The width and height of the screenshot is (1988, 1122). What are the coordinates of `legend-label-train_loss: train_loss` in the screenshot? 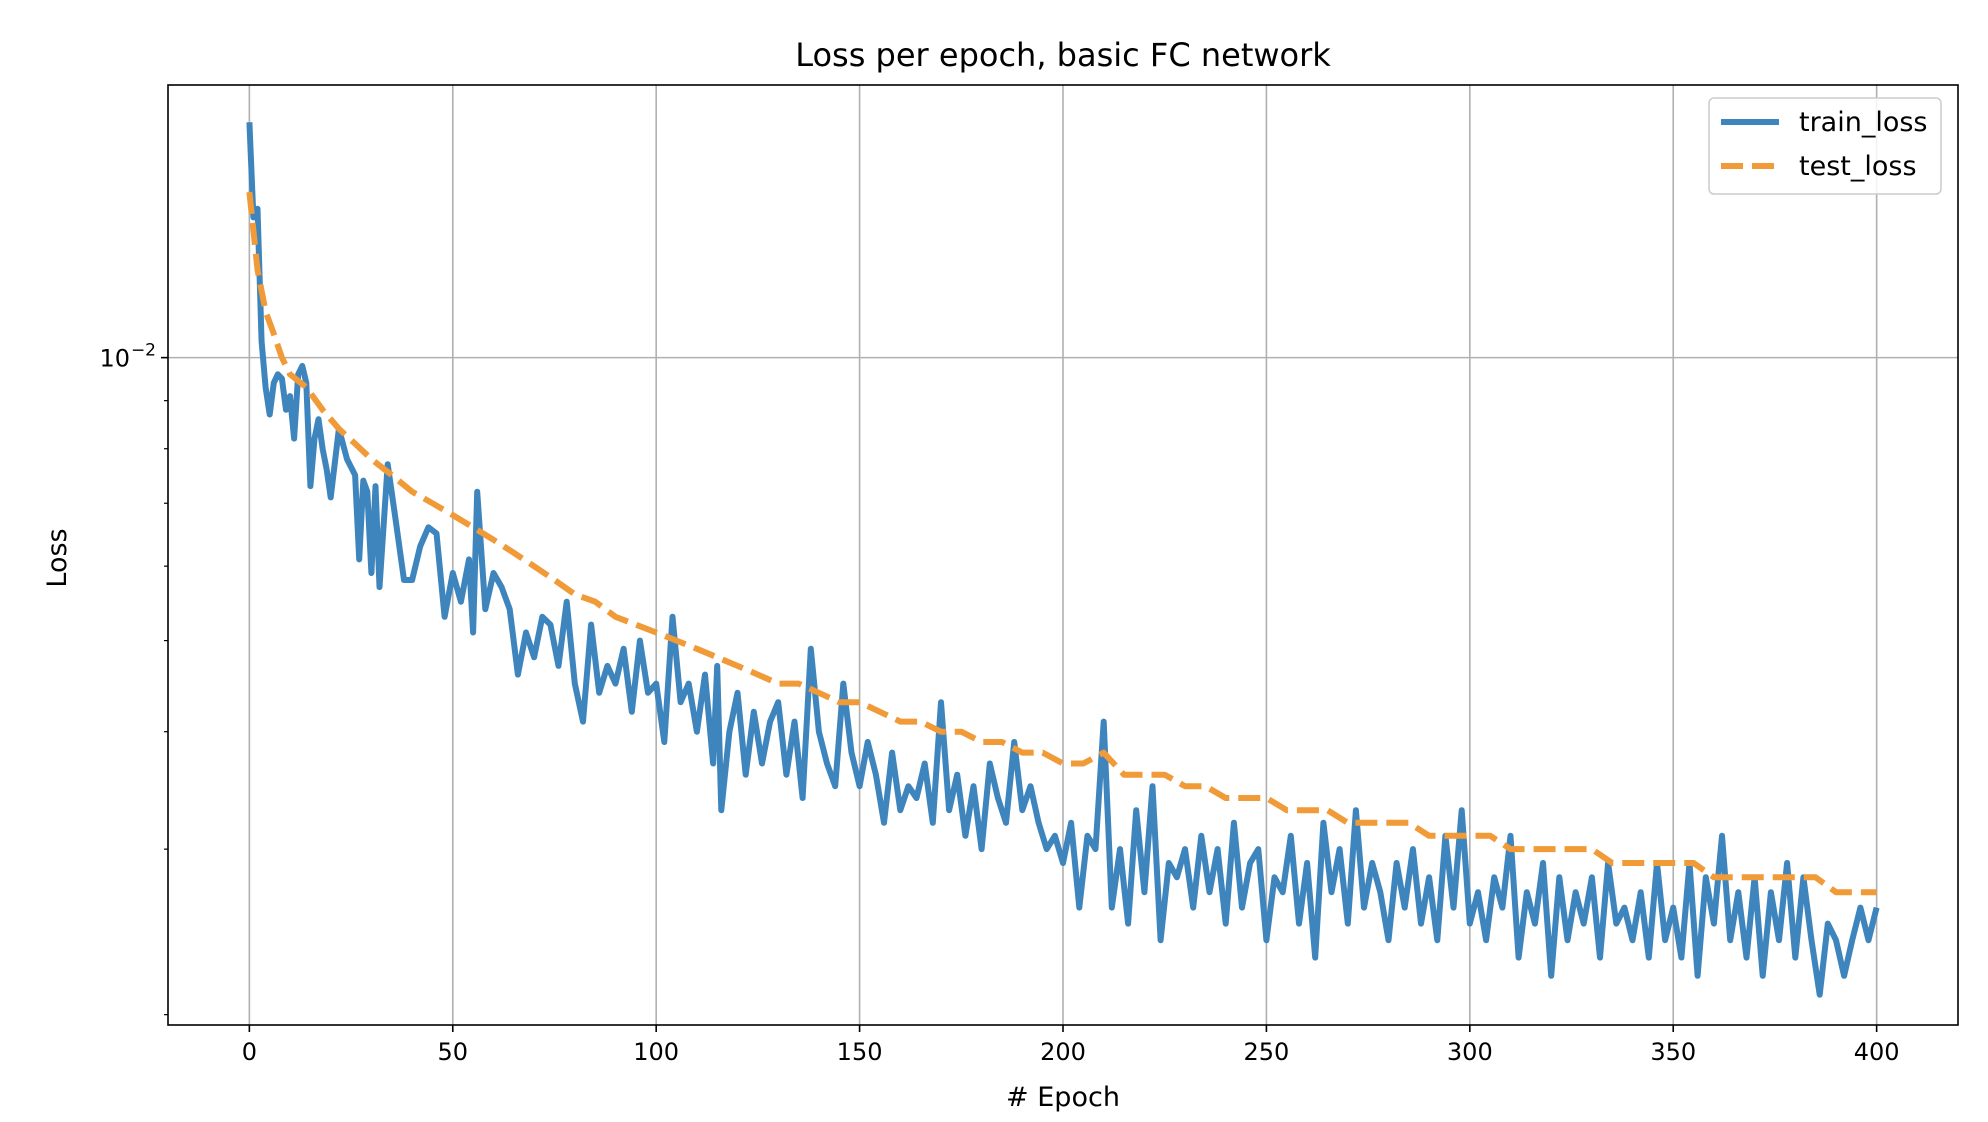 It's located at (1863, 122).